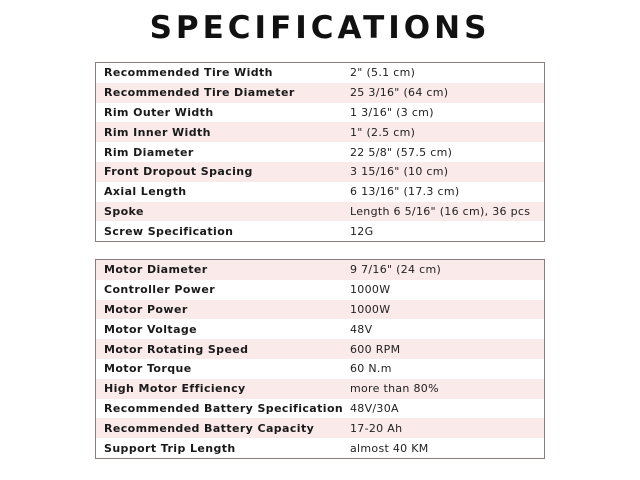 This screenshot has height=480, width=640. Describe the element at coordinates (399, 93) in the screenshot. I see `spec-value: 25 3/16" (64 cm)` at that location.